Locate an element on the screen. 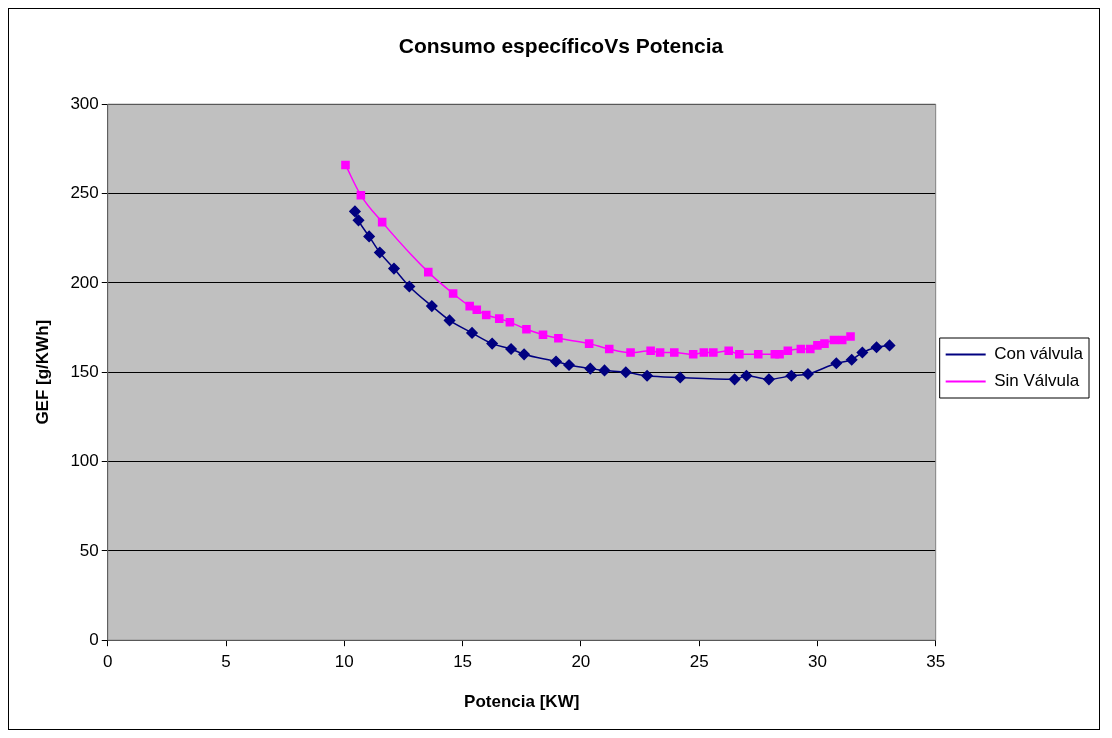  x-tick-label: 25 is located at coordinates (699, 662).